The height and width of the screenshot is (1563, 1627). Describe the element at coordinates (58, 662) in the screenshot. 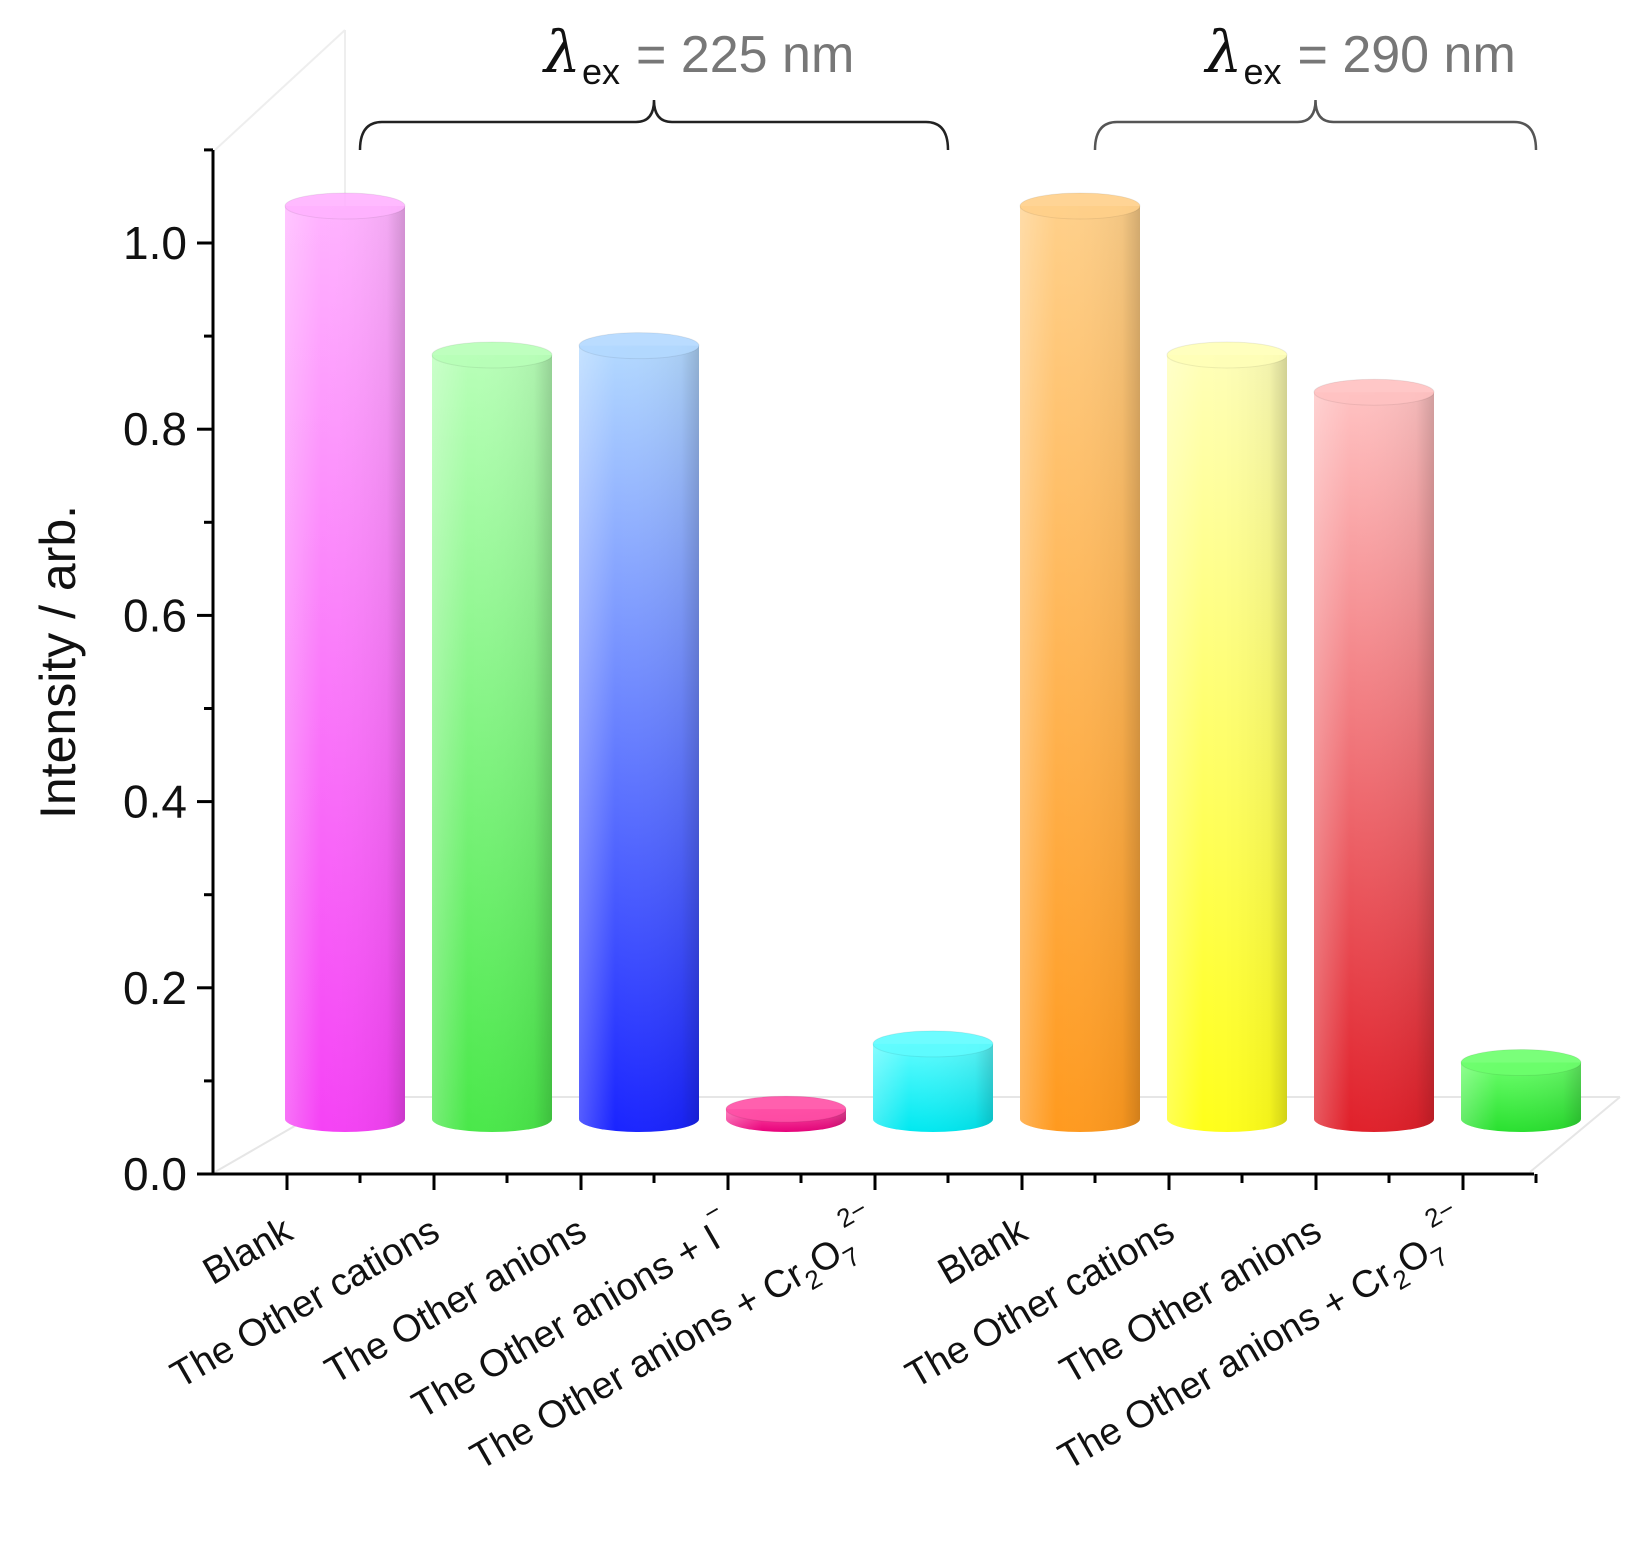

I see `y-axis-title: Intensity / arb.` at that location.